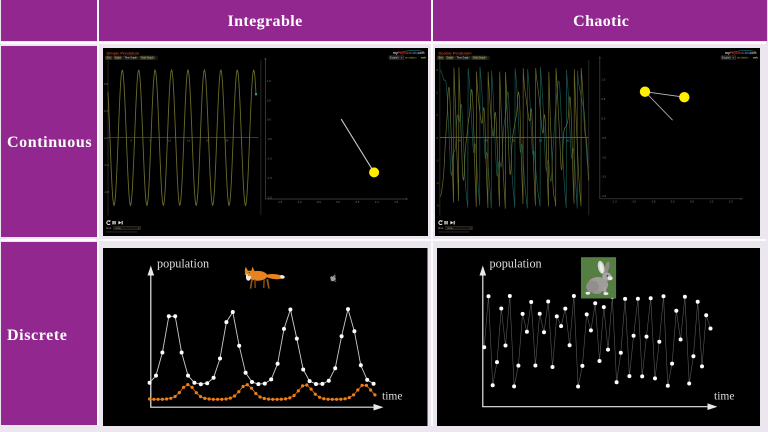 The height and width of the screenshot is (432, 768). Describe the element at coordinates (514, 140) in the screenshot. I see `svg-text: 50` at that location.